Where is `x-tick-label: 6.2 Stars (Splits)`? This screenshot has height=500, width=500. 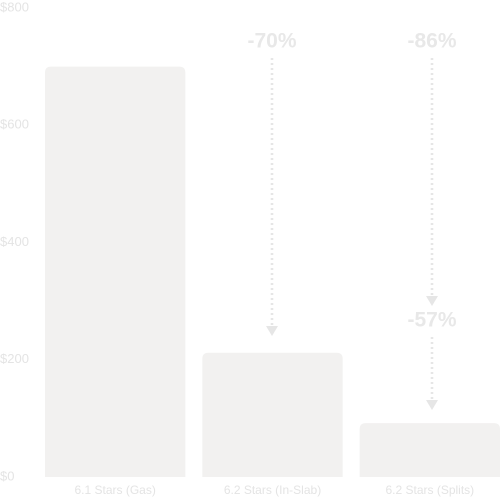 x-tick-label: 6.2 Stars (Splits) is located at coordinates (429, 490).